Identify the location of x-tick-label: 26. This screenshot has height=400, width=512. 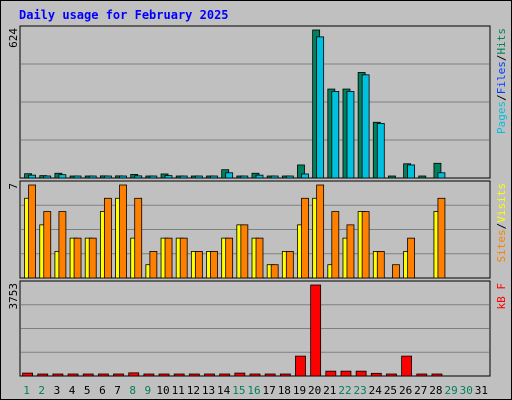
(405, 390).